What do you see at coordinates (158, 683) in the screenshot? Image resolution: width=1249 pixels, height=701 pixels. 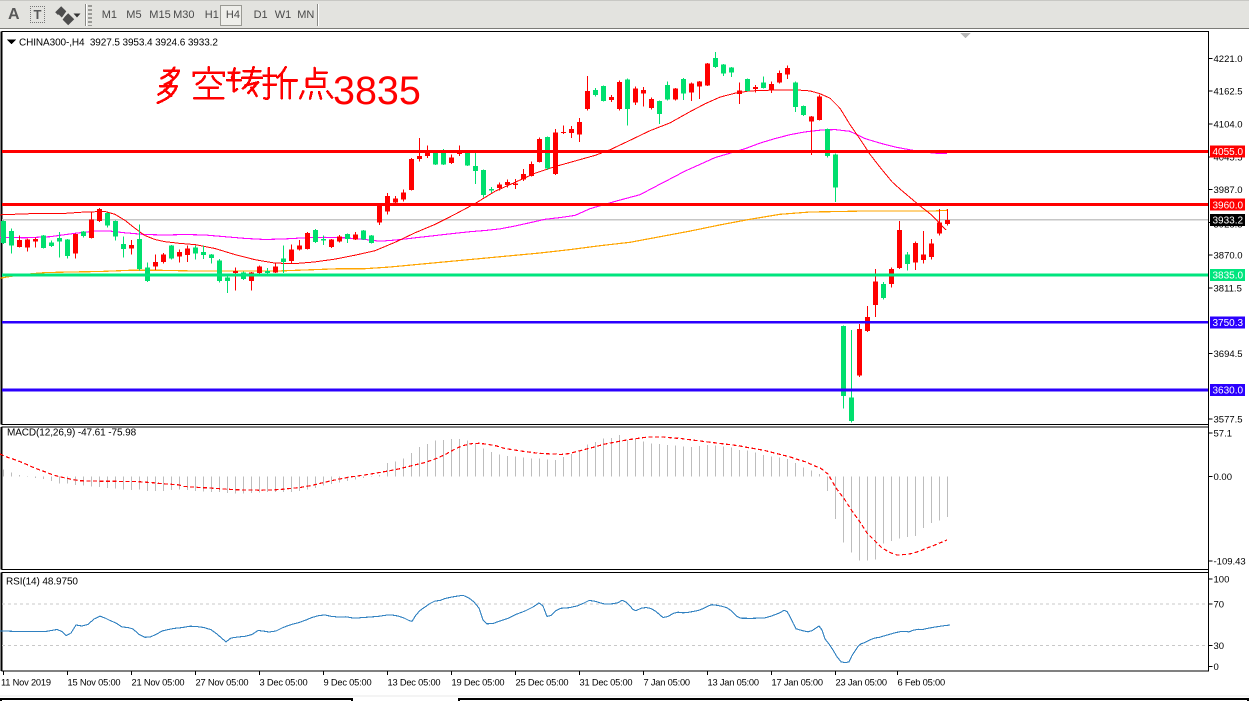 I see `svg-text: 21 Nov 05:00` at bounding box center [158, 683].